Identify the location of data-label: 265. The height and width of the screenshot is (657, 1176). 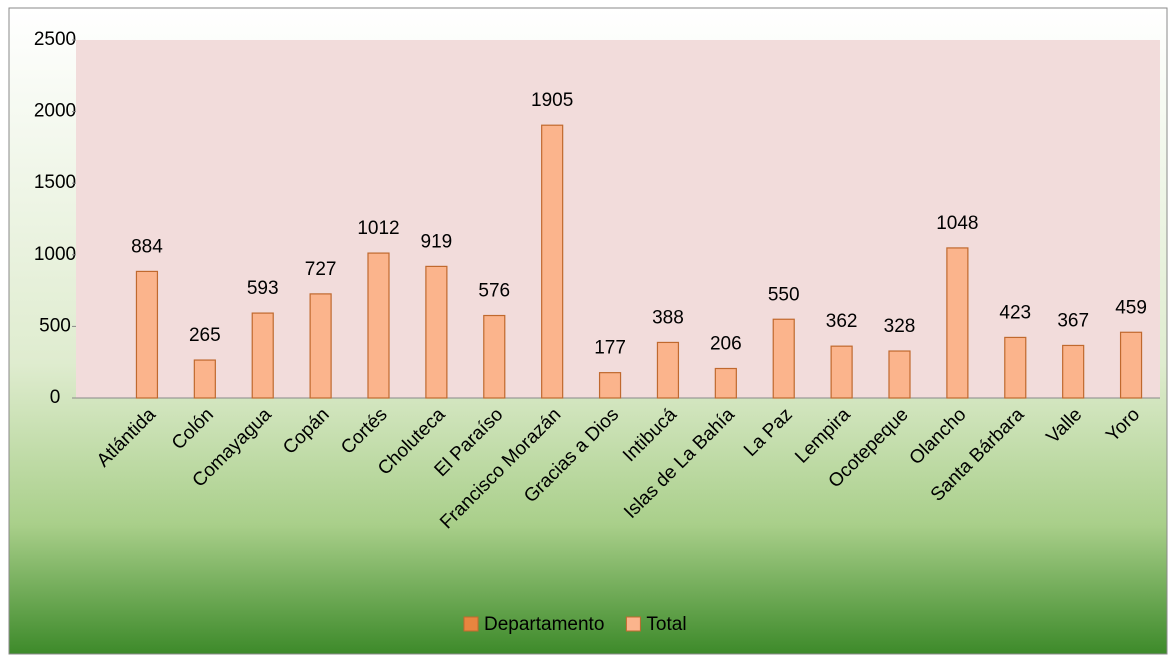
(205, 335).